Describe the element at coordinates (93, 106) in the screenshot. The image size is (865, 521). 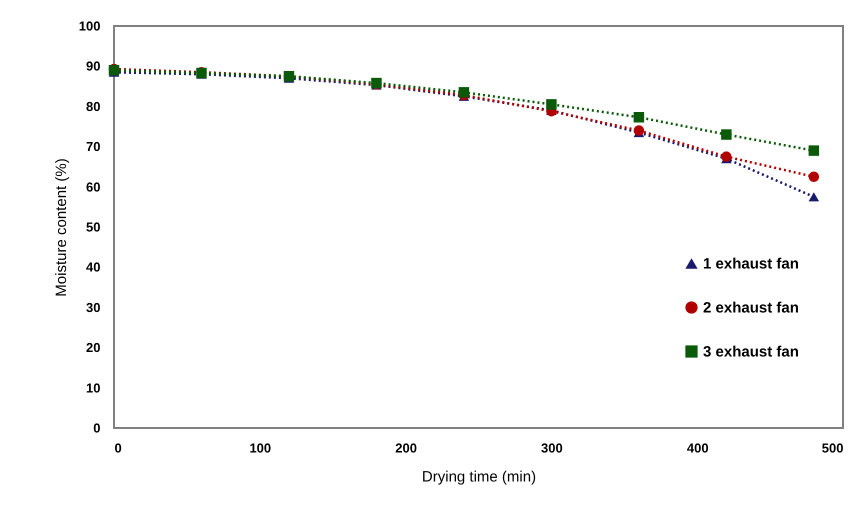
I see `y-tick-label: 80` at that location.